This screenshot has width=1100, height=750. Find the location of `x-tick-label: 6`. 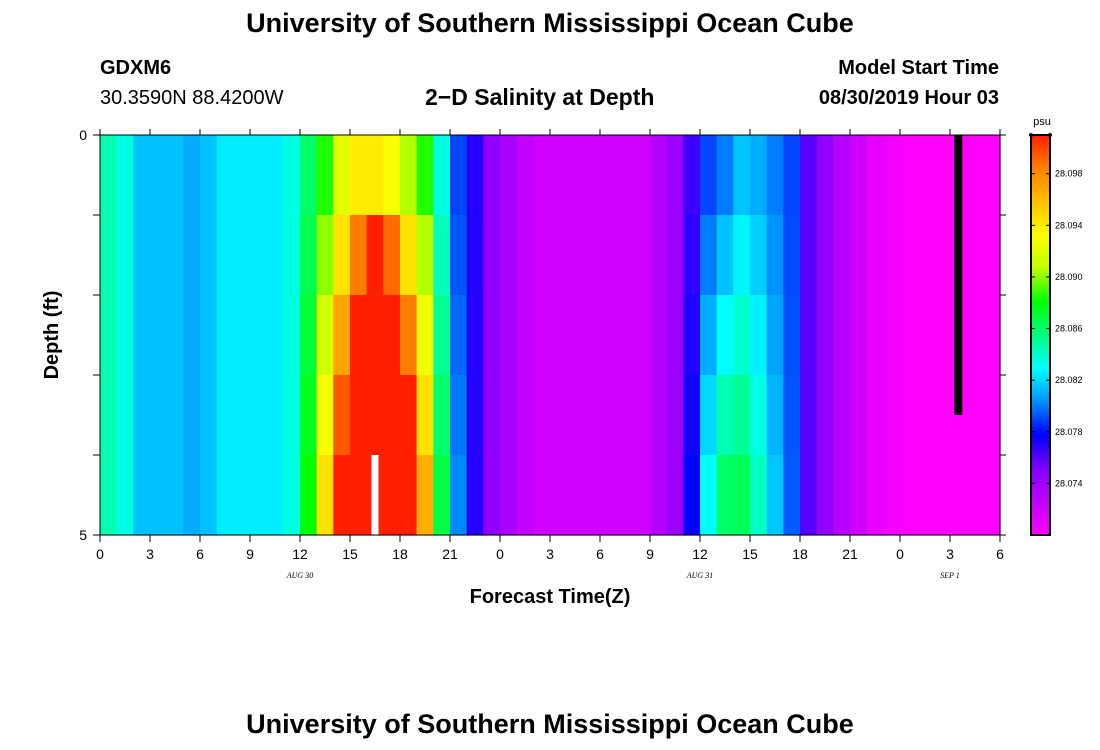

x-tick-label: 6 is located at coordinates (200, 554).